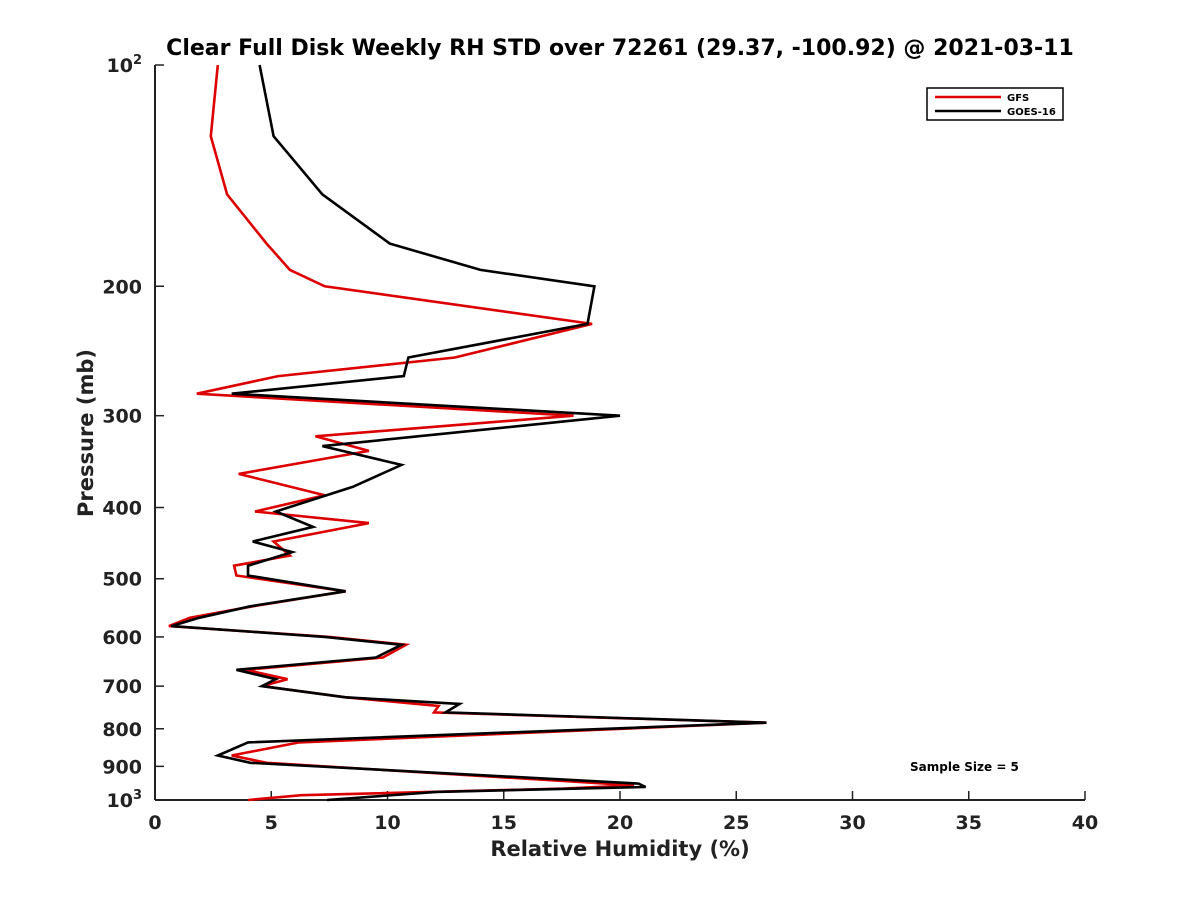 Image resolution: width=1200 pixels, height=900 pixels. I want to click on y-tick-label: 900, so click(122, 767).